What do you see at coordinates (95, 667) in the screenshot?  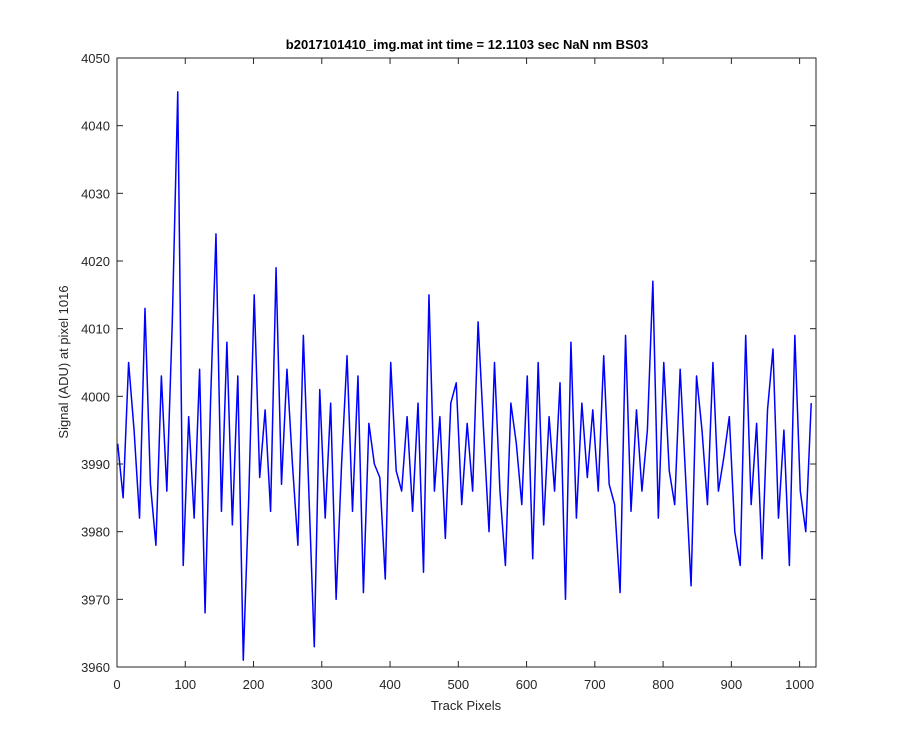 I see `y-tick-label: 3960` at bounding box center [95, 667].